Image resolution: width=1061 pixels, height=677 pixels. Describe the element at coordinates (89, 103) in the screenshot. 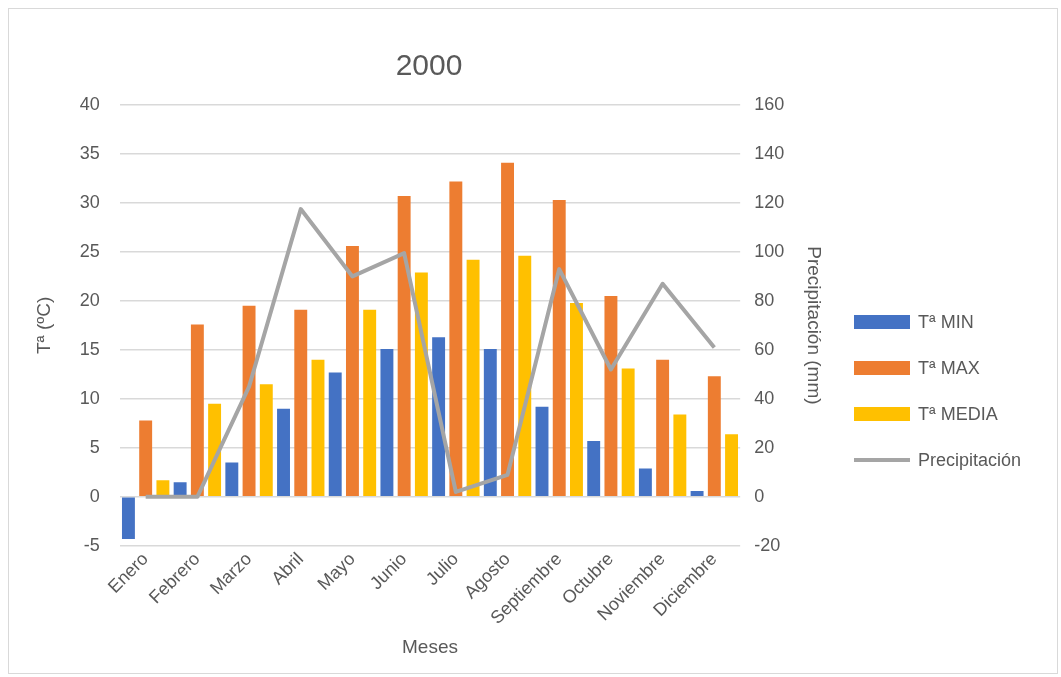

I see `y-tick-label: 40` at that location.